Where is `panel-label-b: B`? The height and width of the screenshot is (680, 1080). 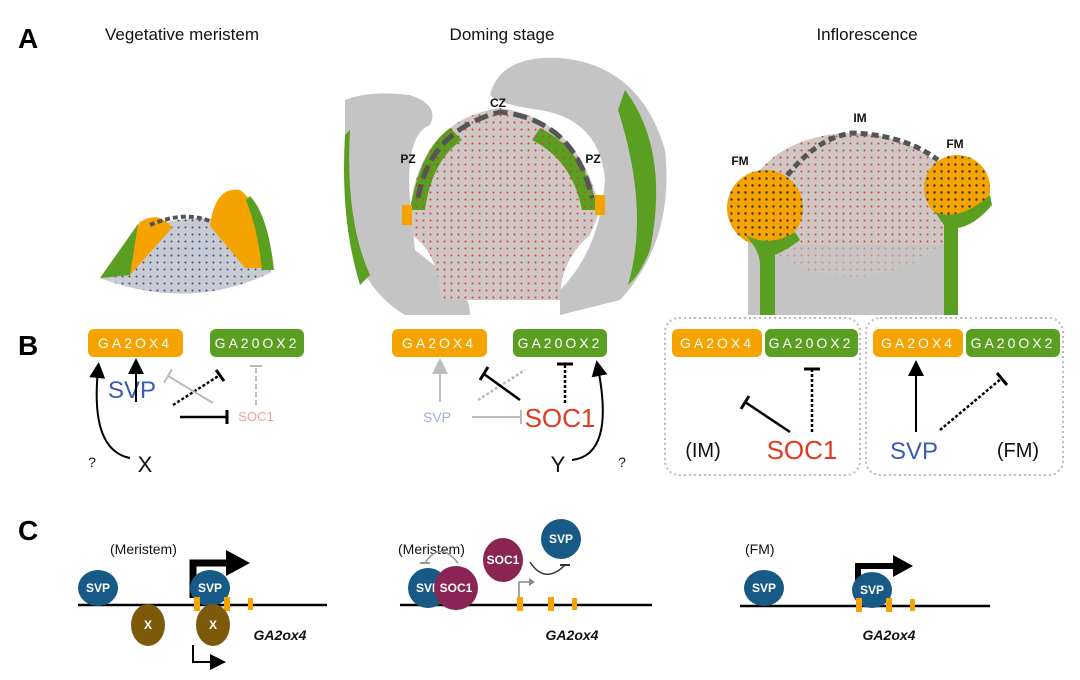
panel-label-b: B is located at coordinates (28, 345).